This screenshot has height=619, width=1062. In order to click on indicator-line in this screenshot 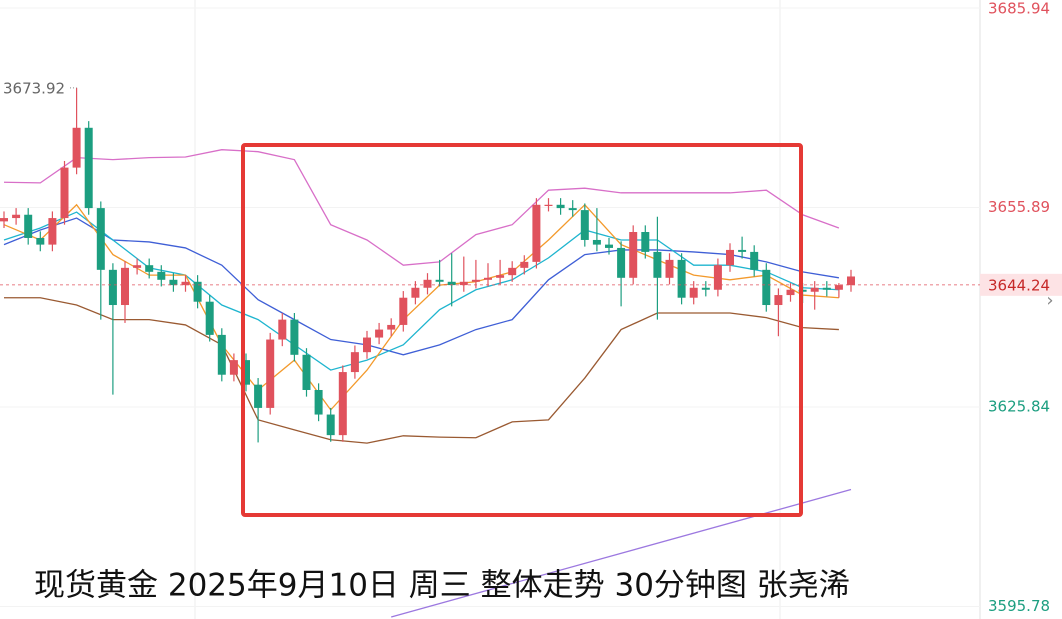, I will do `click(421, 207)`.